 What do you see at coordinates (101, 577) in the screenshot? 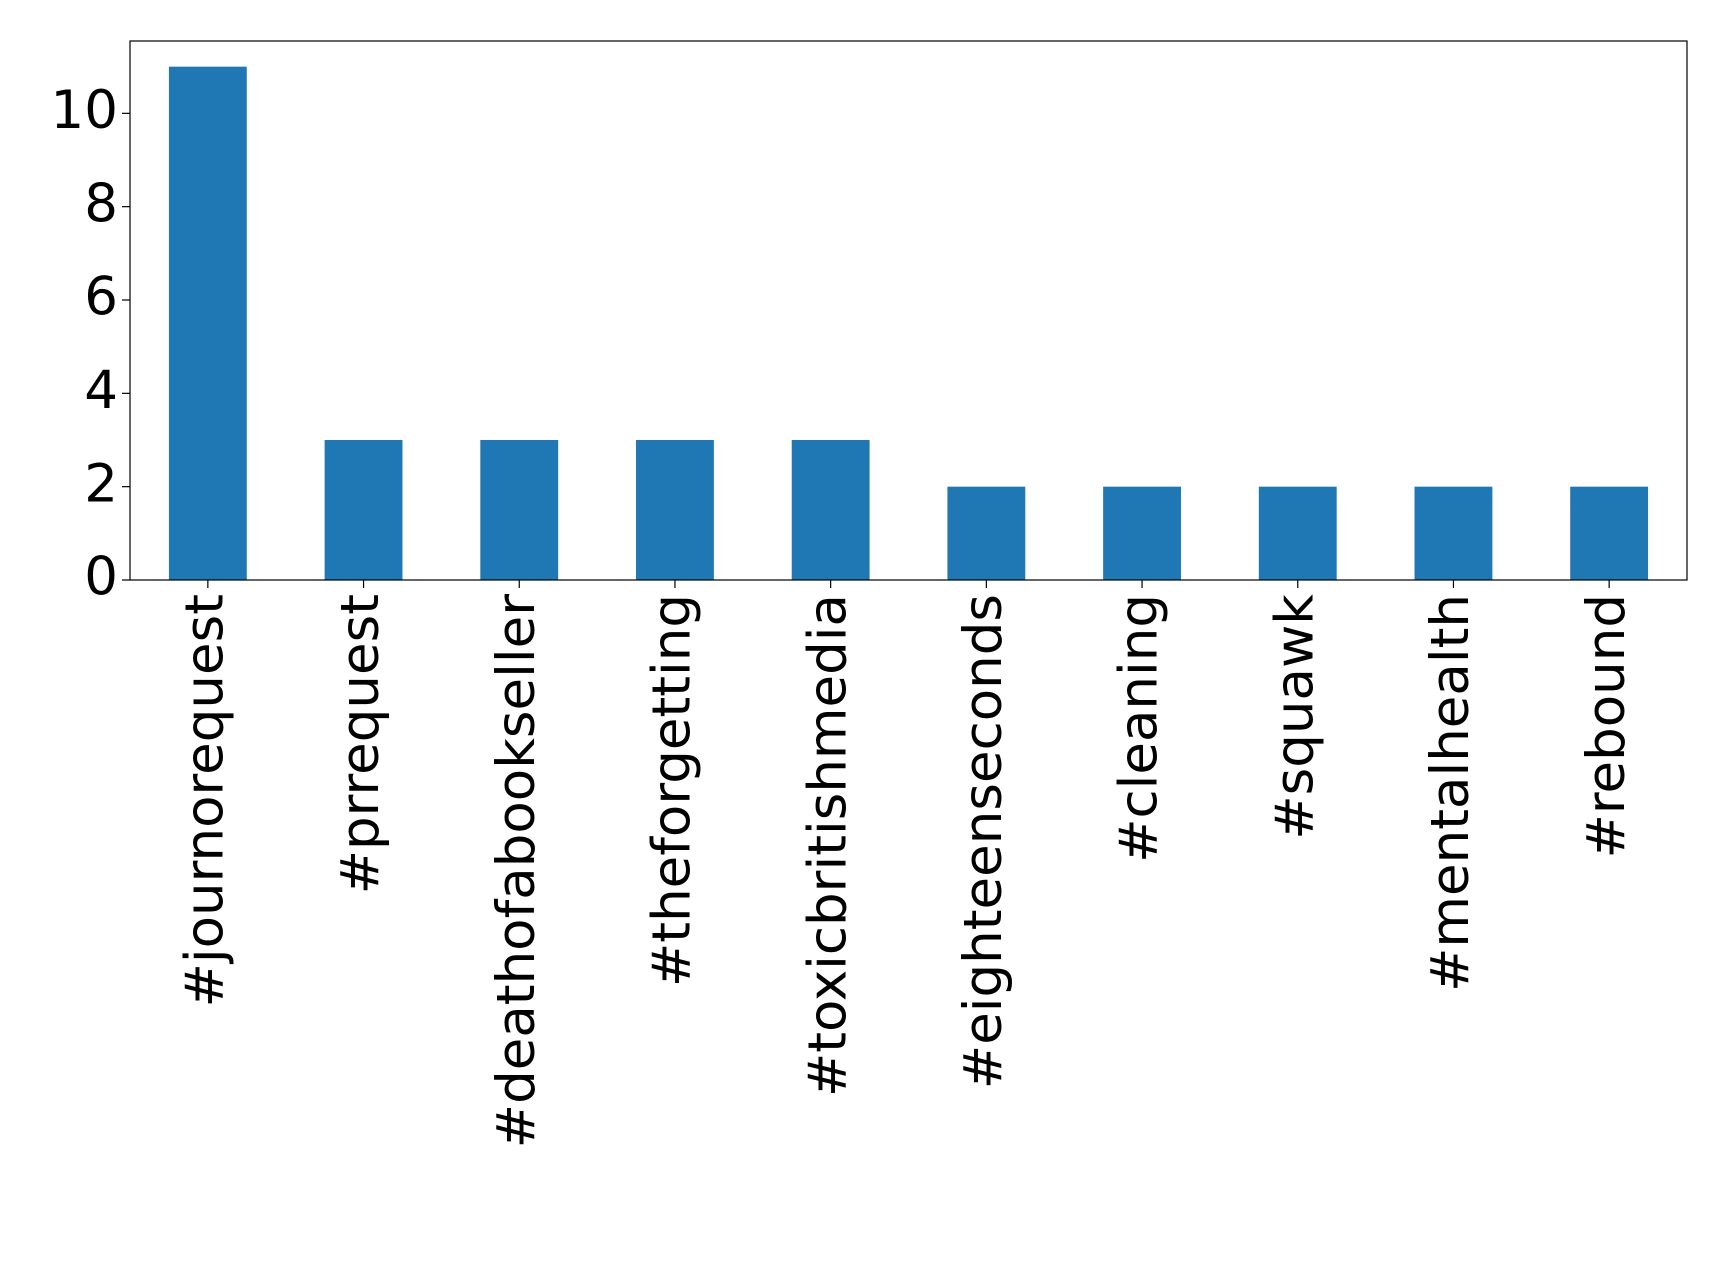
I see `y-tick-label: 0` at bounding box center [101, 577].